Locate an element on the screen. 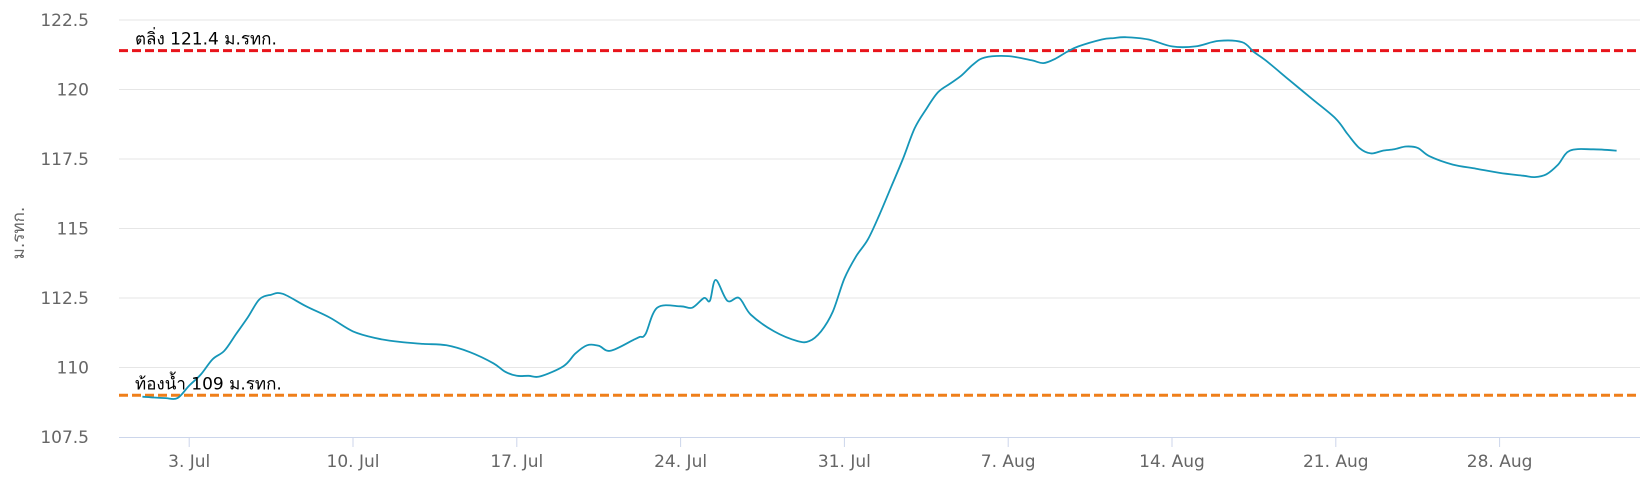 This screenshot has height=503, width=1648. x-tick-label: 21. Aug is located at coordinates (1336, 462).